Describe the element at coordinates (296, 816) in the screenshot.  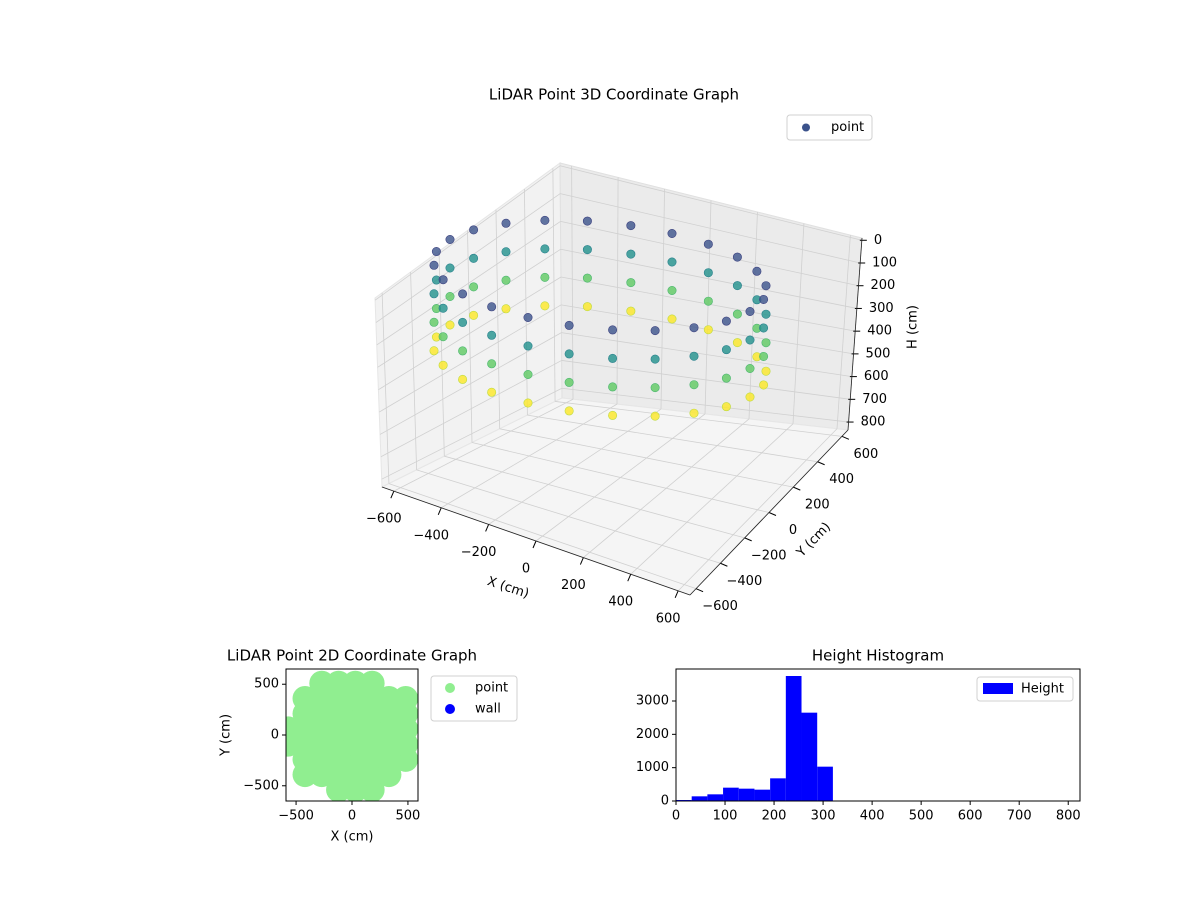
I see `x-tick-label: −500` at that location.